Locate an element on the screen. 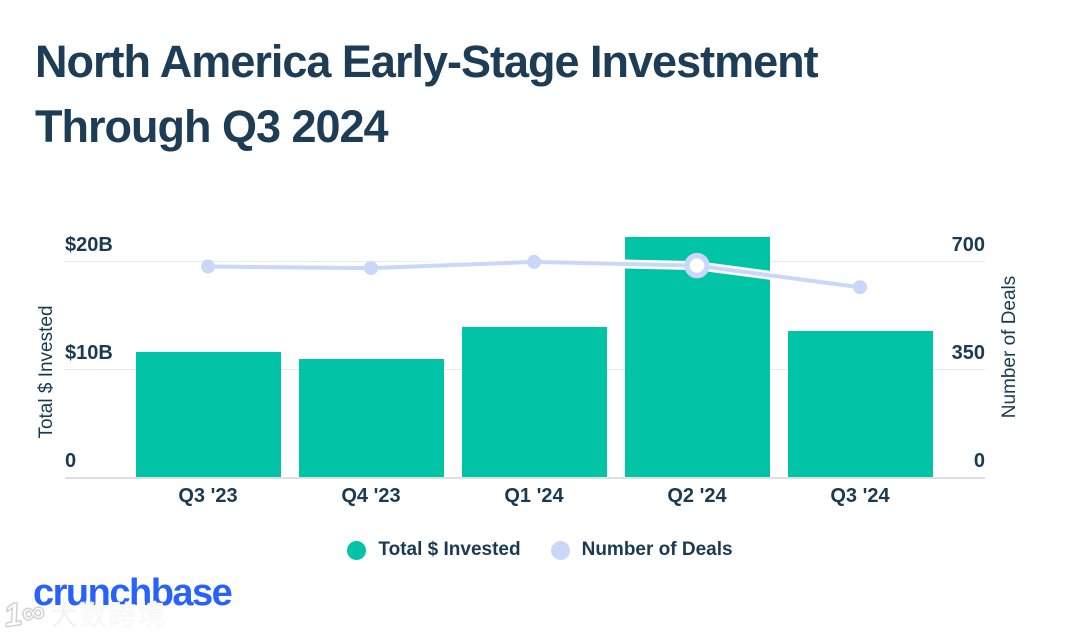 This screenshot has height=637, width=1080. right-tick-0: 0 is located at coordinates (979, 461).